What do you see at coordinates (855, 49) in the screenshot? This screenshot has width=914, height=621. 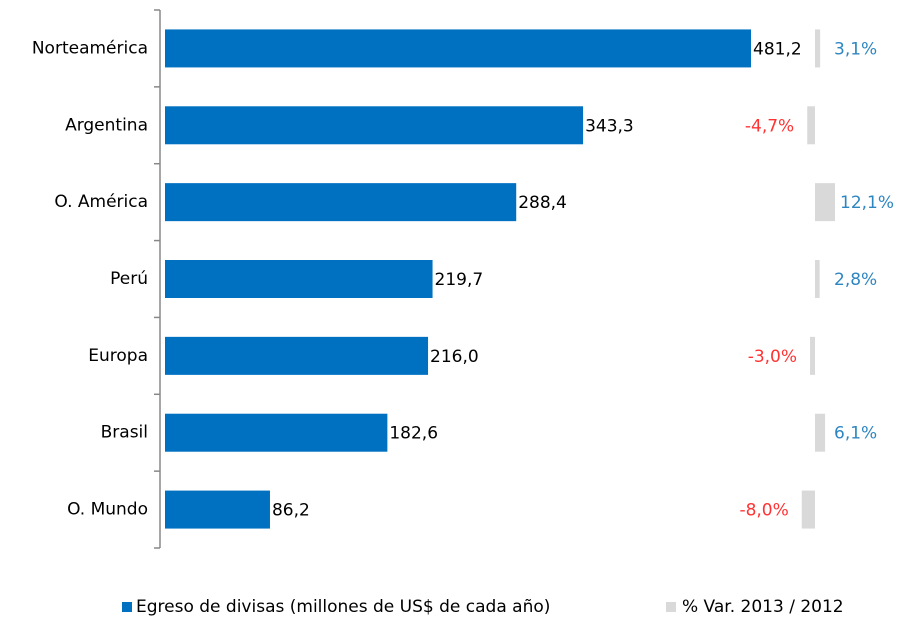 I see `variation-label: 3,1%` at bounding box center [855, 49].